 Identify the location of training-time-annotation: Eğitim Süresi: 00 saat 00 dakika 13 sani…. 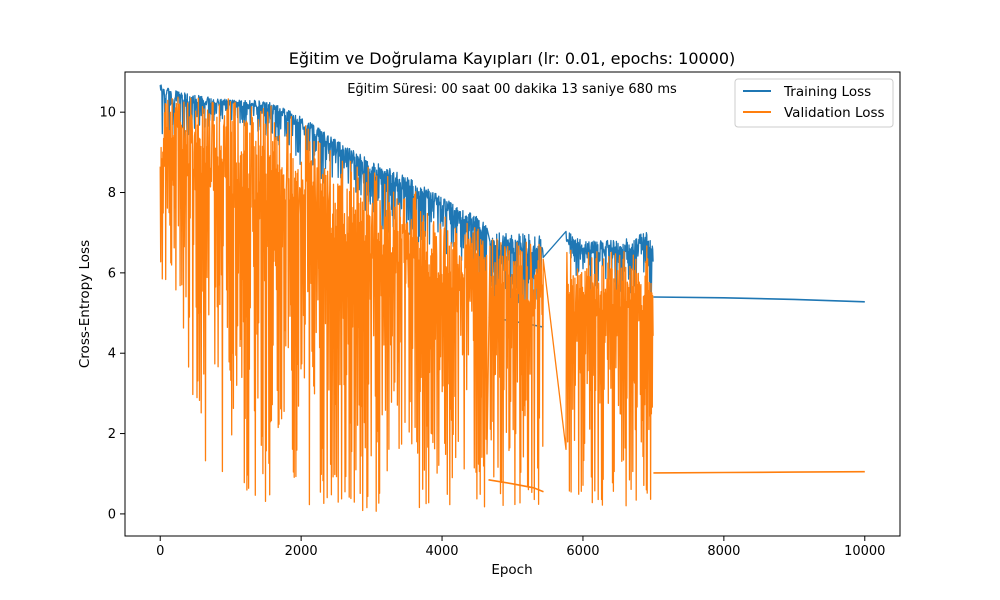
(512, 89).